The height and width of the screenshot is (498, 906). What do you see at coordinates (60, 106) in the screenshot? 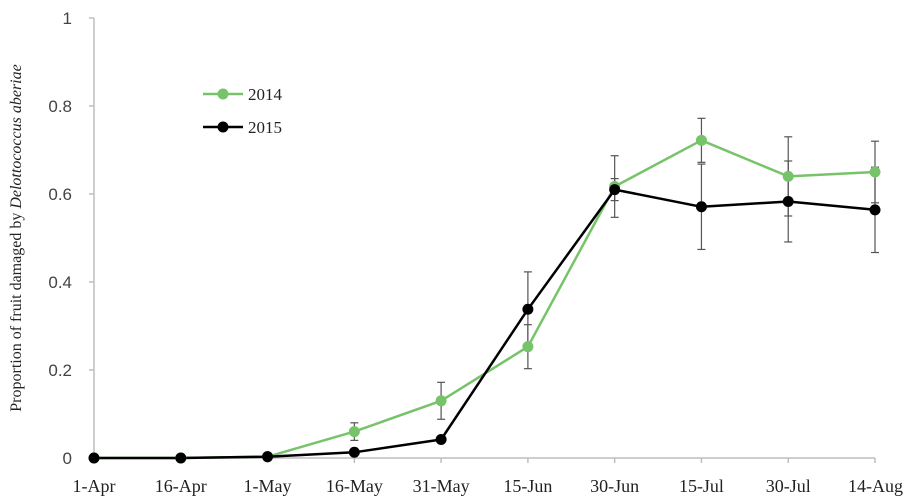
I see `y-tick-label: 0.8` at bounding box center [60, 106].